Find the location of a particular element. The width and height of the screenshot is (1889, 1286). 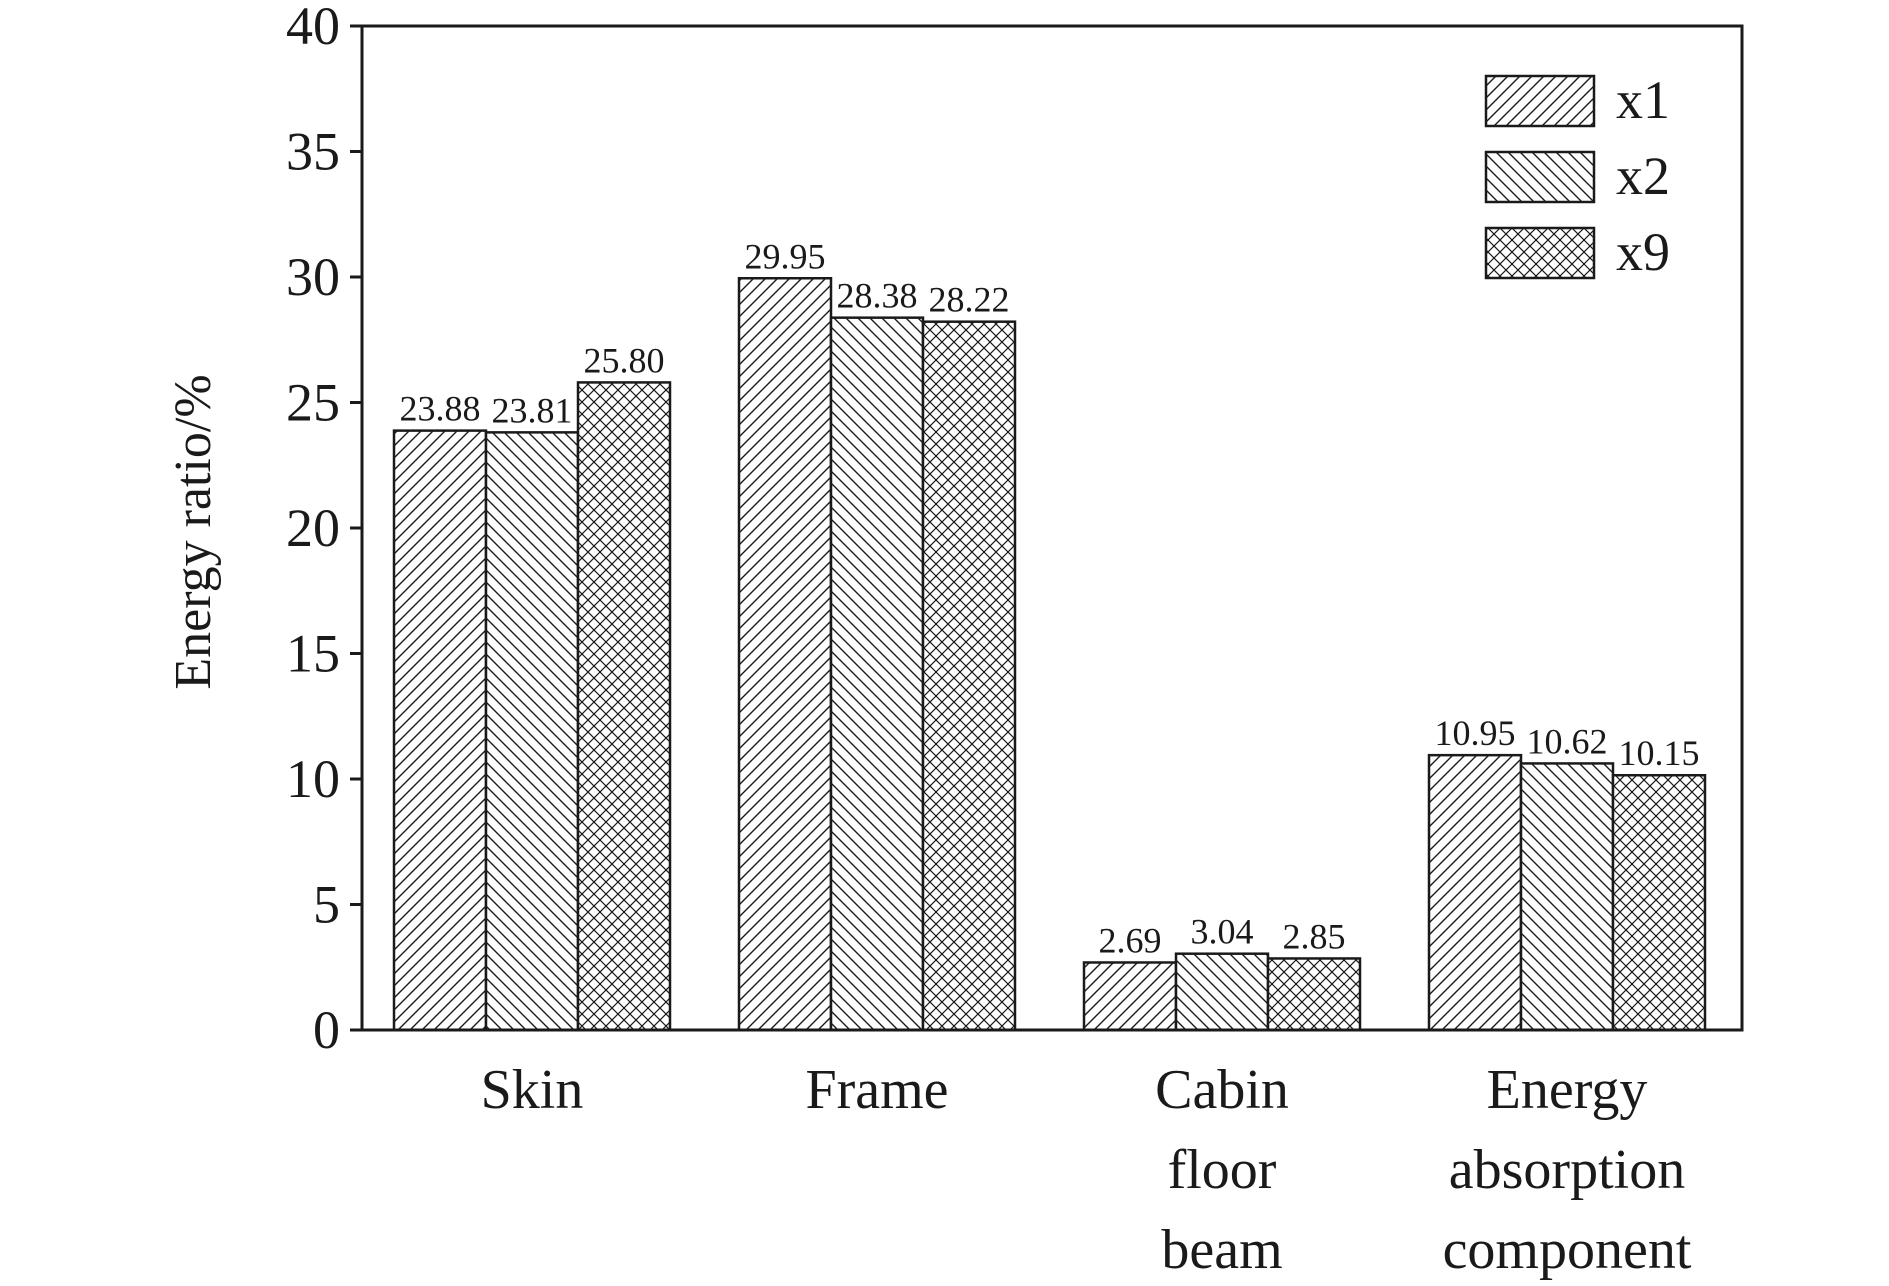

legend-label-x1: x1 is located at coordinates (1643, 100).